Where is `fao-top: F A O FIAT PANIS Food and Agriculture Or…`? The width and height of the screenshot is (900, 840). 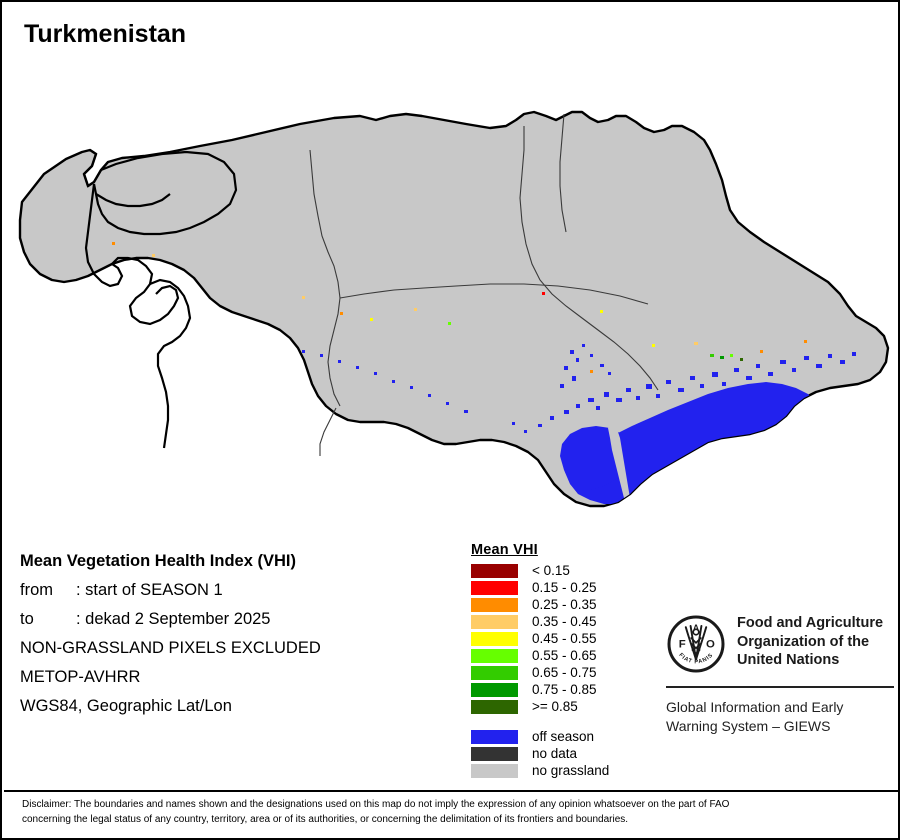 fao-top: F A O FIAT PANIS Food and Agriculture Or… is located at coordinates (780, 644).